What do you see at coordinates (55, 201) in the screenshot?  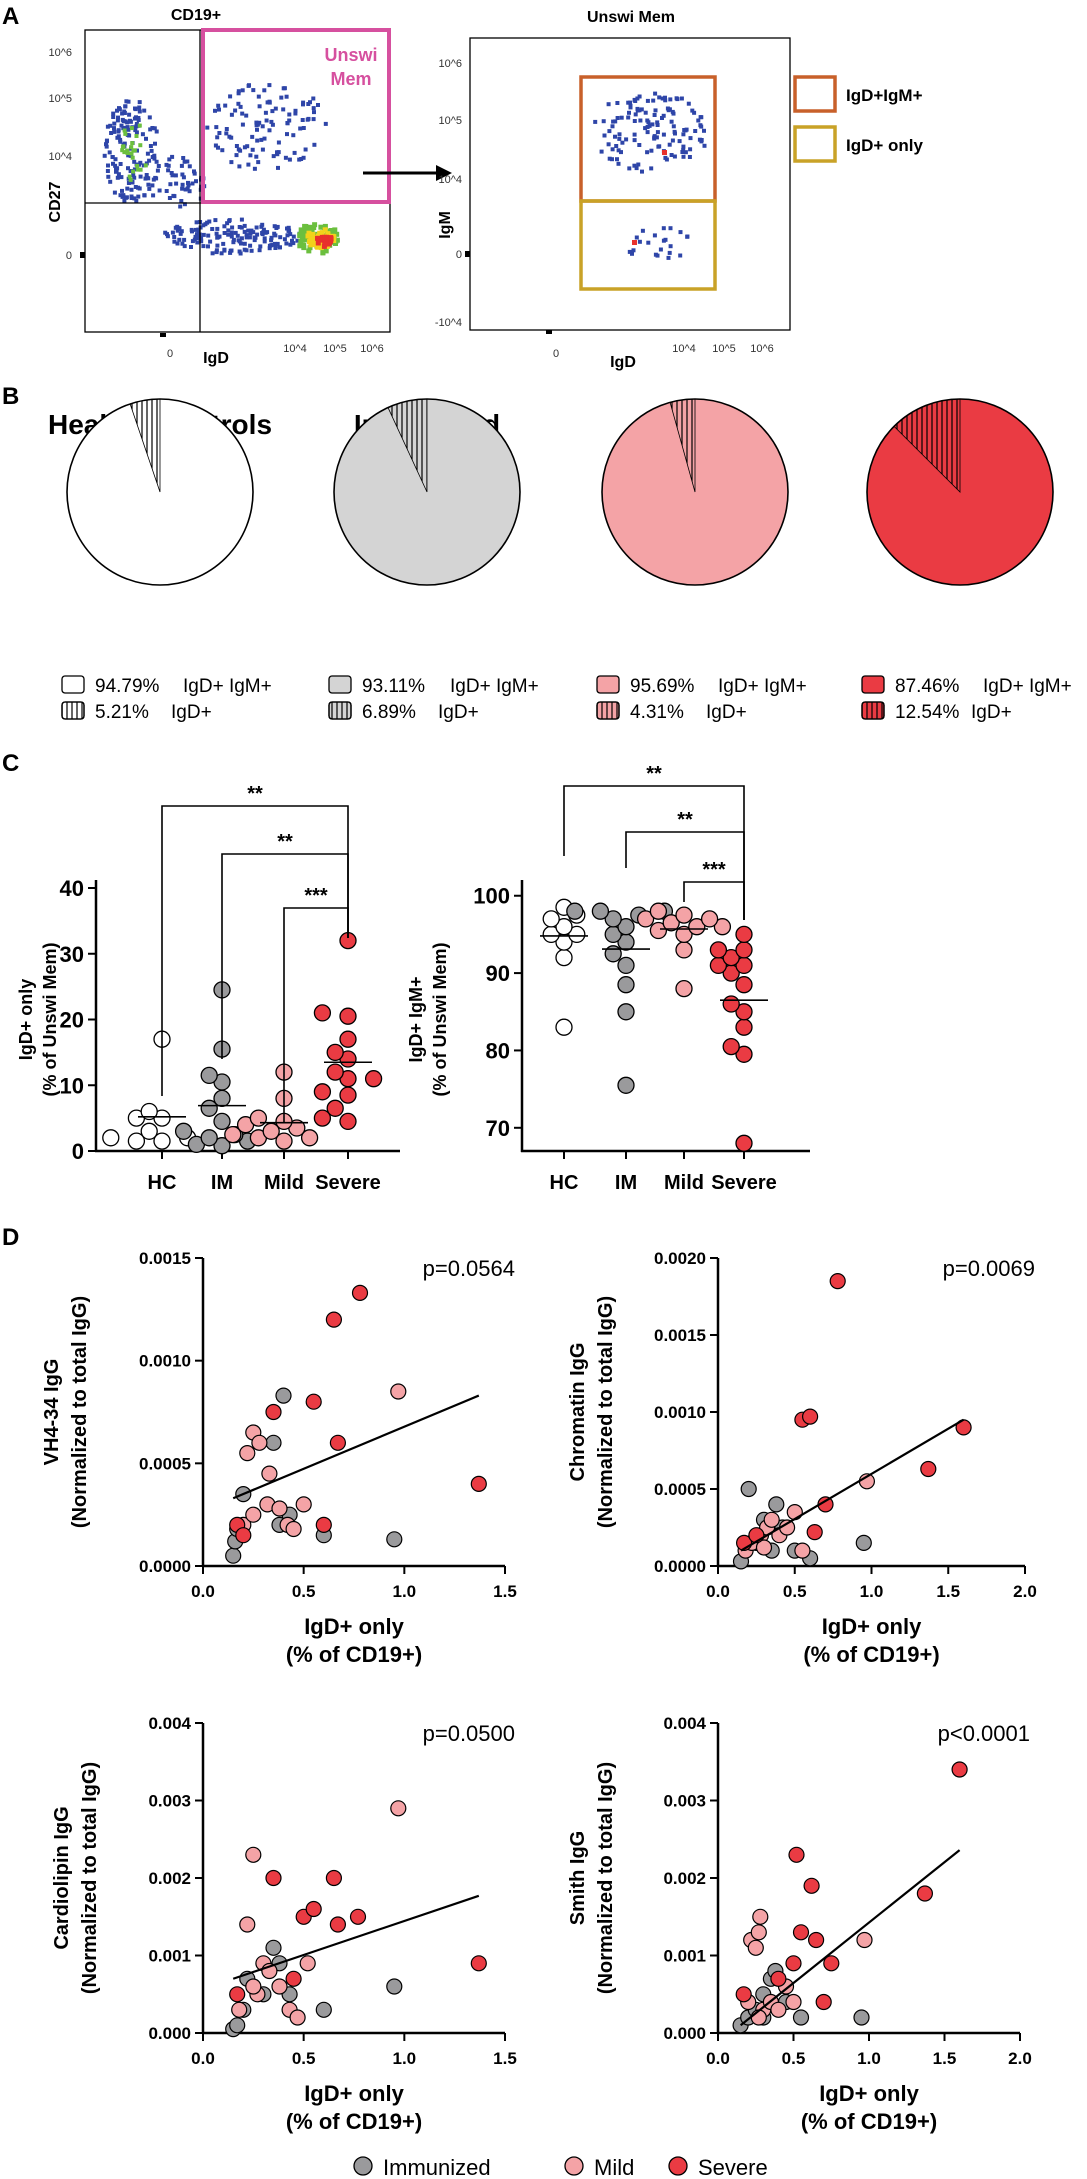 I see `y-axis-label: CD27` at bounding box center [55, 201].